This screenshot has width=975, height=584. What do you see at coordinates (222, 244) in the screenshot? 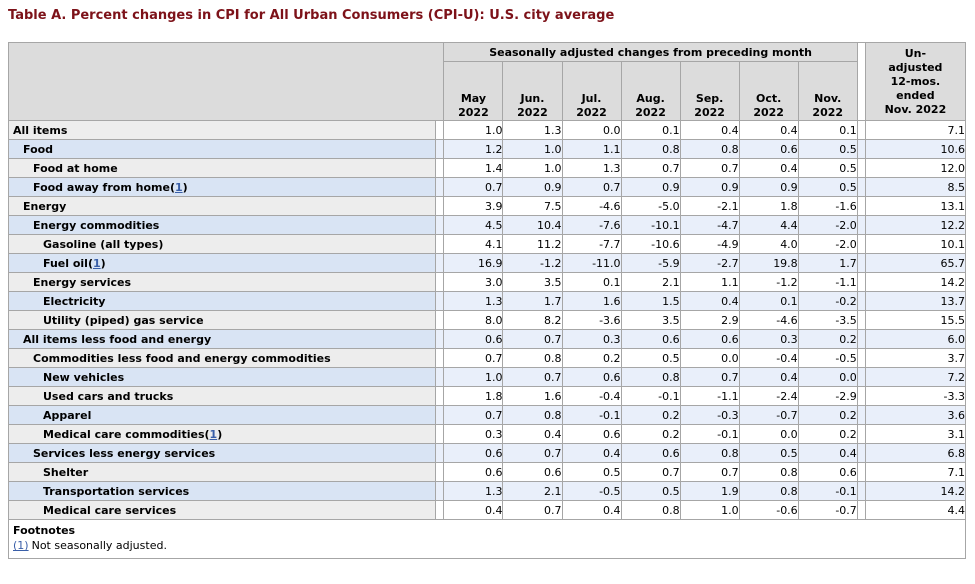
I see `row-label: Gasoline (all types)` at bounding box center [222, 244].